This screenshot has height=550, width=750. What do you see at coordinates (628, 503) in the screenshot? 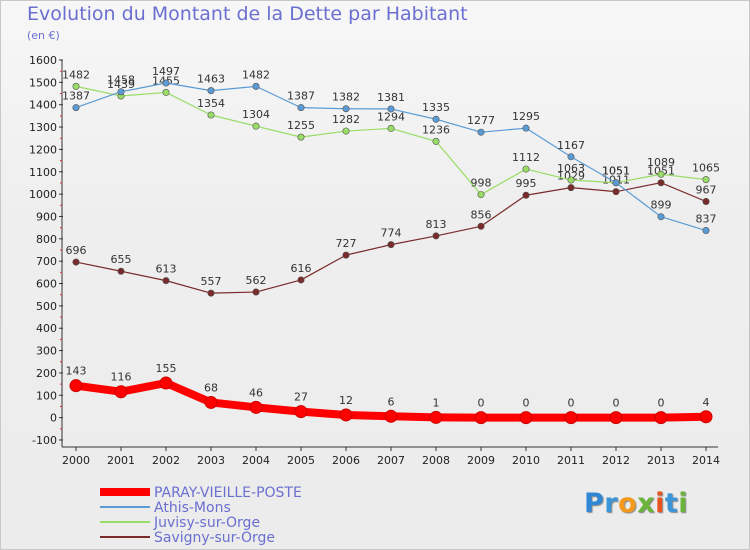
I see `logo-letter: o` at bounding box center [628, 503].